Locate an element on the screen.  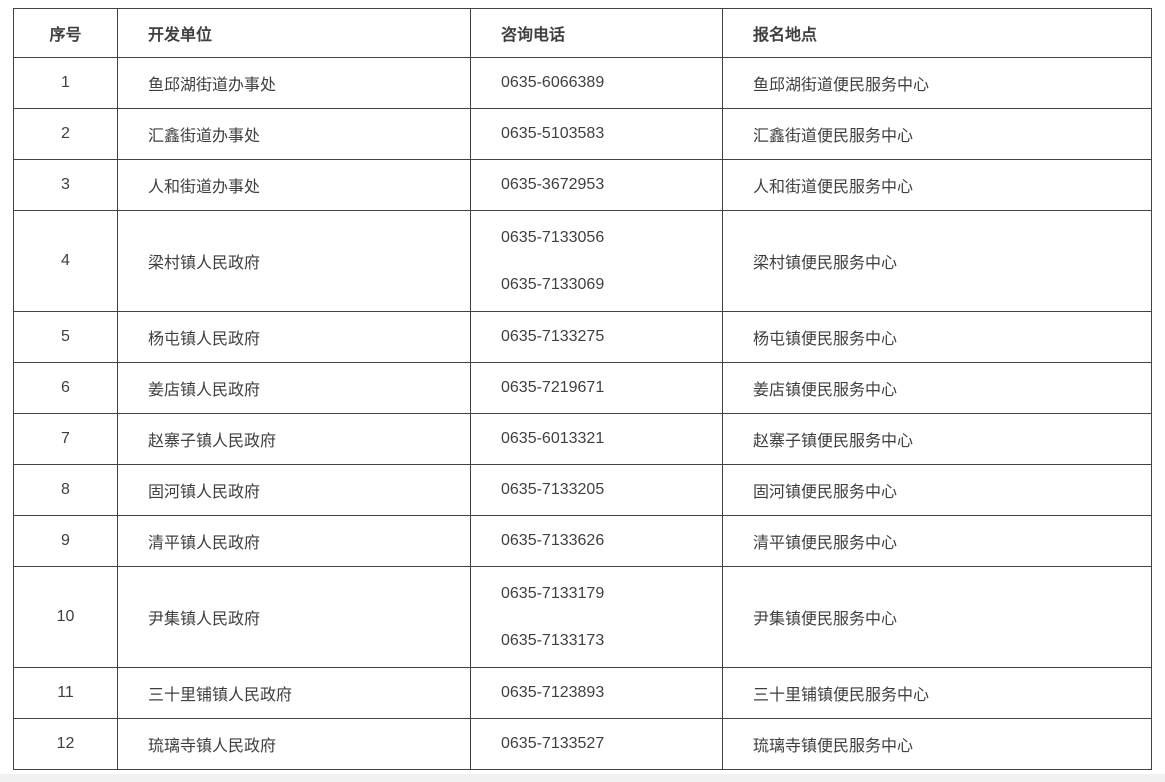
cell-phones: 0635-3672953 is located at coordinates (596, 185).